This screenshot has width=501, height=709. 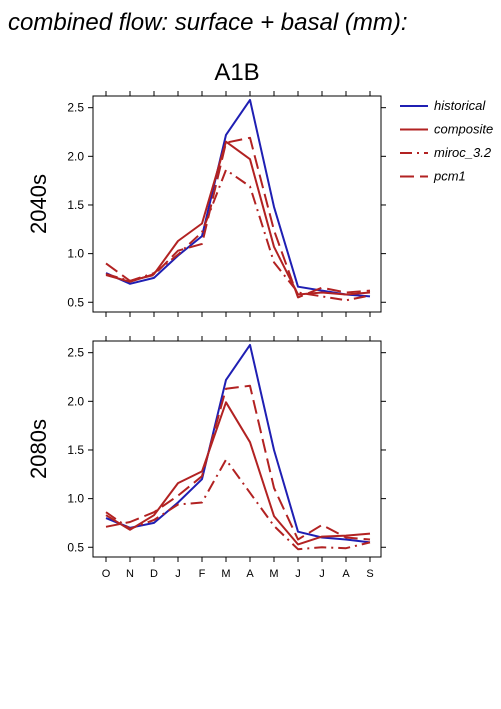 I want to click on legend-item: composite, so click(x=446, y=129).